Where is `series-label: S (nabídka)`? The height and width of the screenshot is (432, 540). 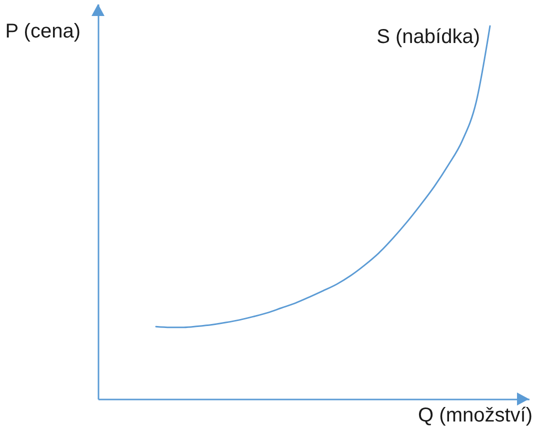
series-label: S (nabídka) is located at coordinates (428, 37).